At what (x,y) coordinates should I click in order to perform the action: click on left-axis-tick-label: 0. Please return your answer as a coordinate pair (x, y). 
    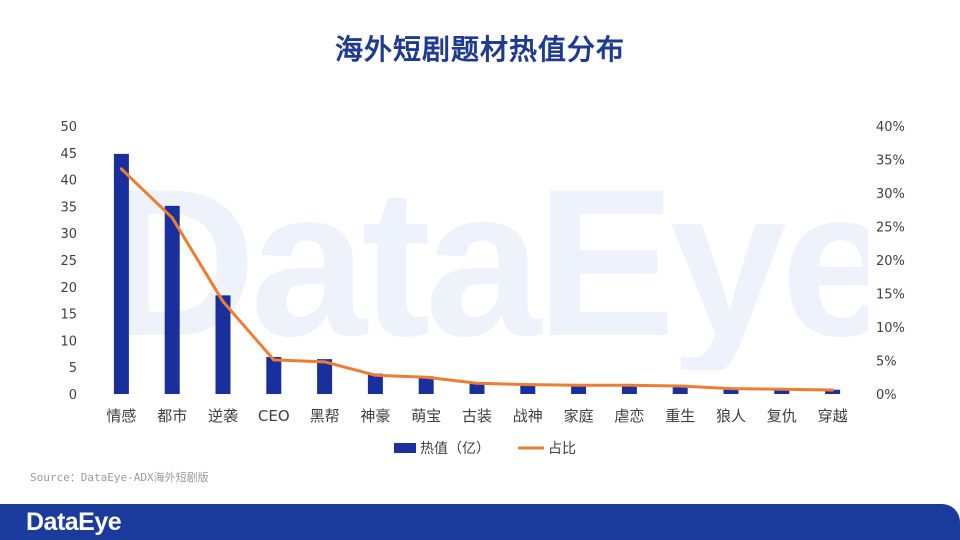
    Looking at the image, I should click on (73, 395).